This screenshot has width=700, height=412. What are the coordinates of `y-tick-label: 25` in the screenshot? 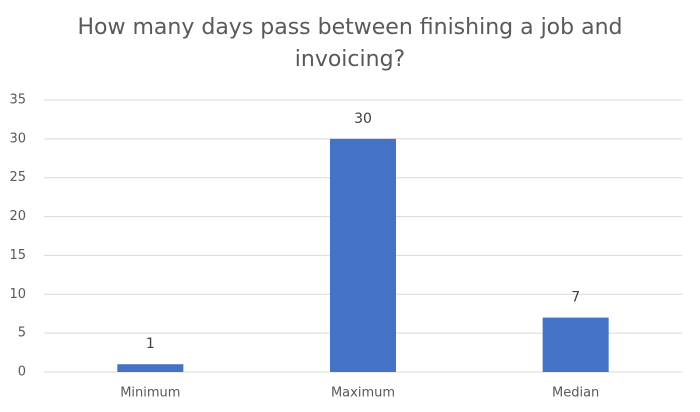 It's located at (17, 177).